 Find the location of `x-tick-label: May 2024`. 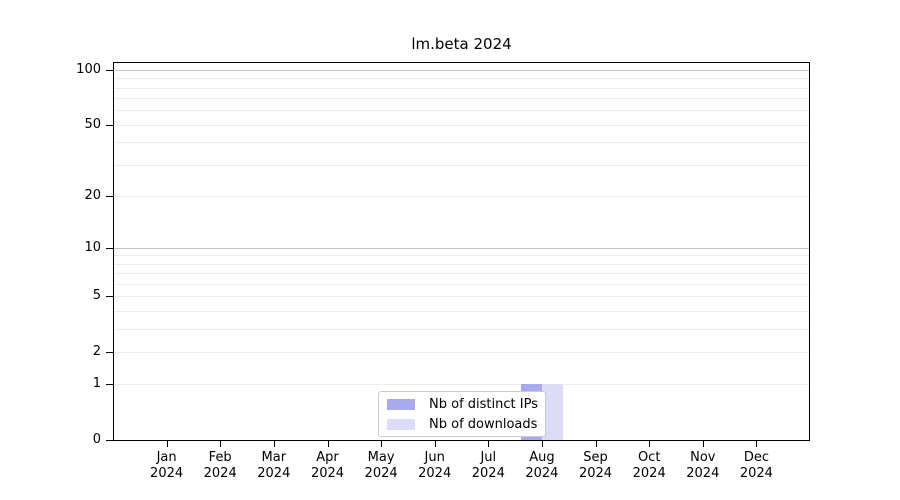

x-tick-label: May 2024 is located at coordinates (381, 466).